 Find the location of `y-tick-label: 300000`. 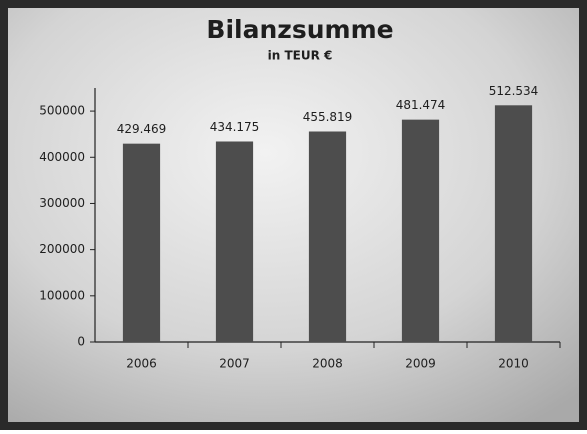

y-tick-label: 300000 is located at coordinates (62, 203).